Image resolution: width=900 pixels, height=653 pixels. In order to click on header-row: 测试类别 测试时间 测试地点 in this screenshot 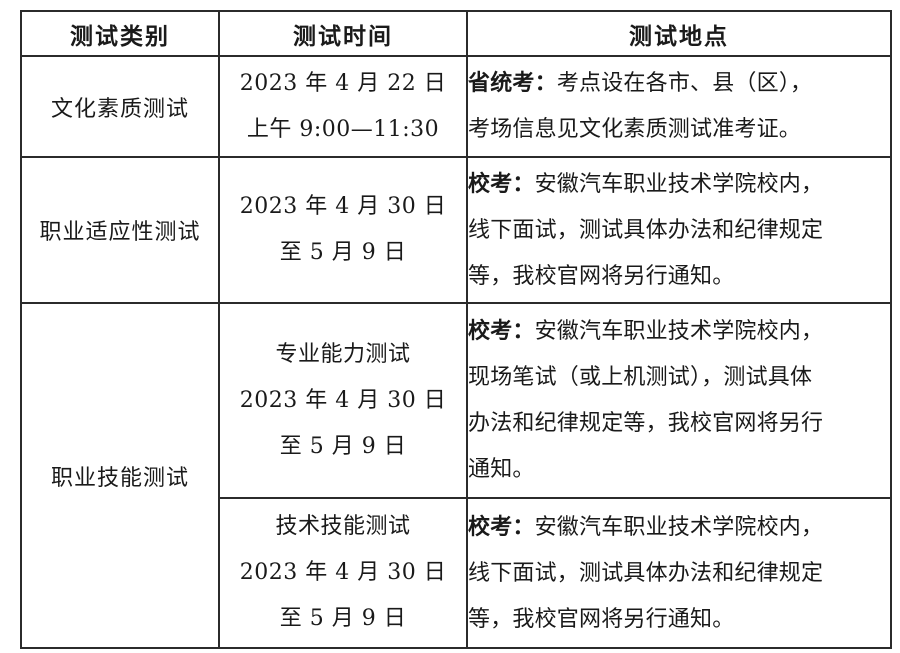, I will do `click(456, 33)`.